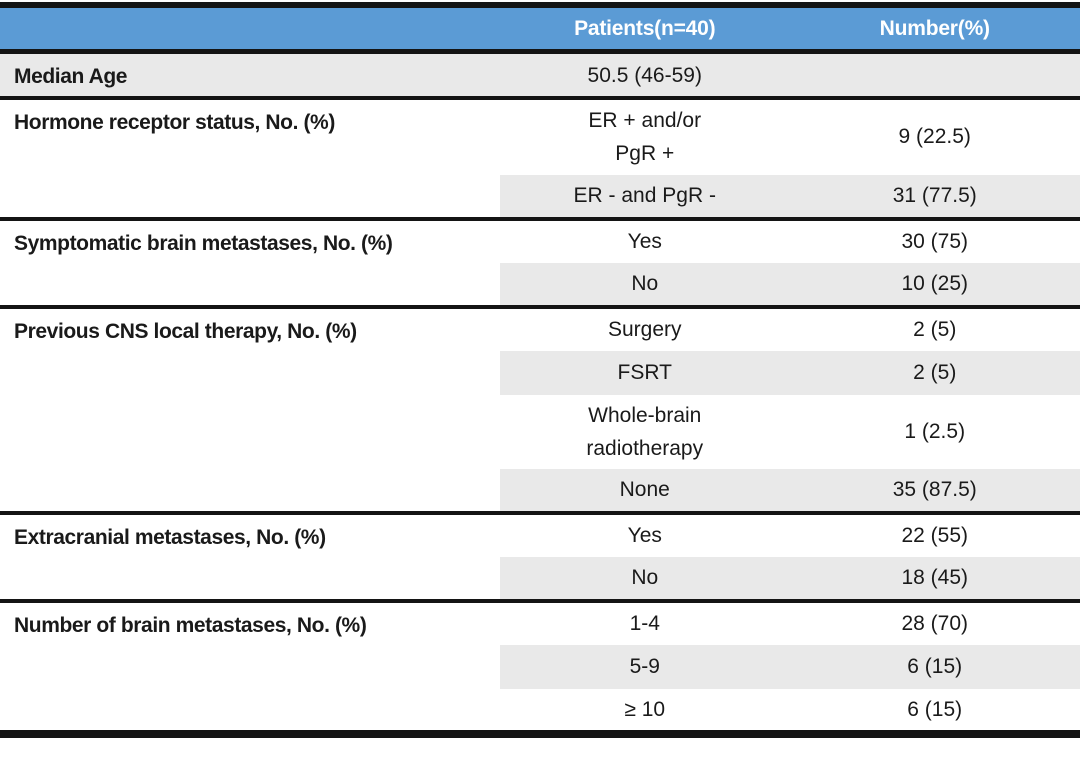  I want to click on subcategory-cell: 50.5 (46-59), so click(645, 74).